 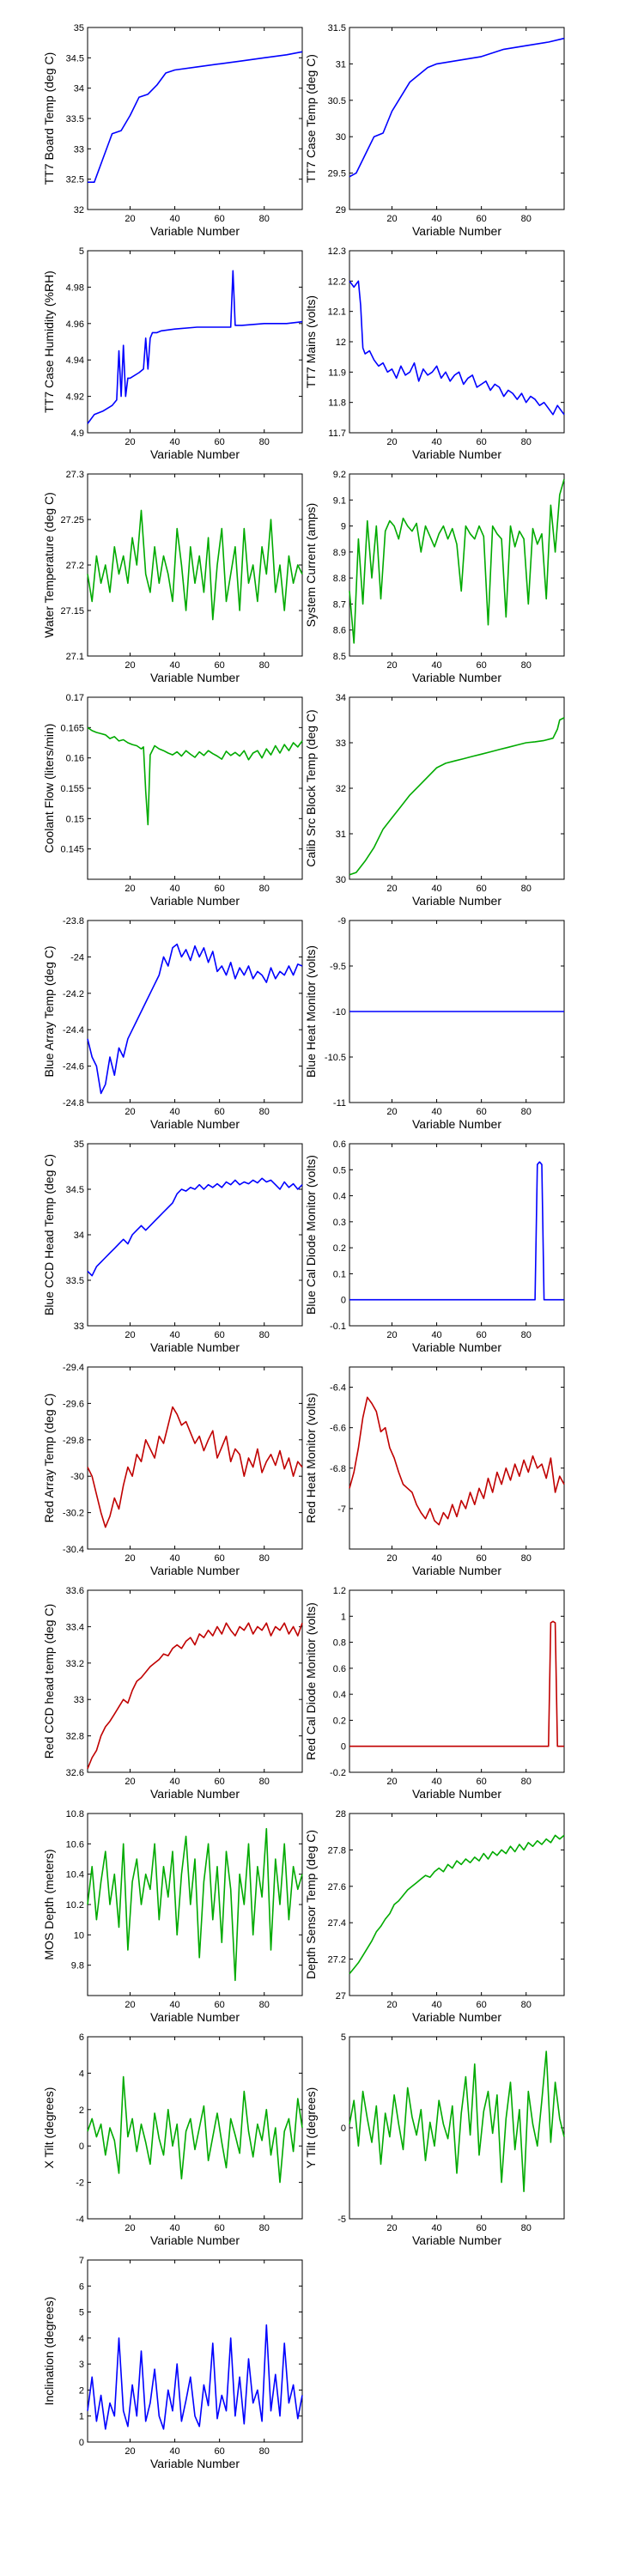 What do you see at coordinates (82, 2339) in the screenshot?
I see `y-tick-label: 4` at bounding box center [82, 2339].